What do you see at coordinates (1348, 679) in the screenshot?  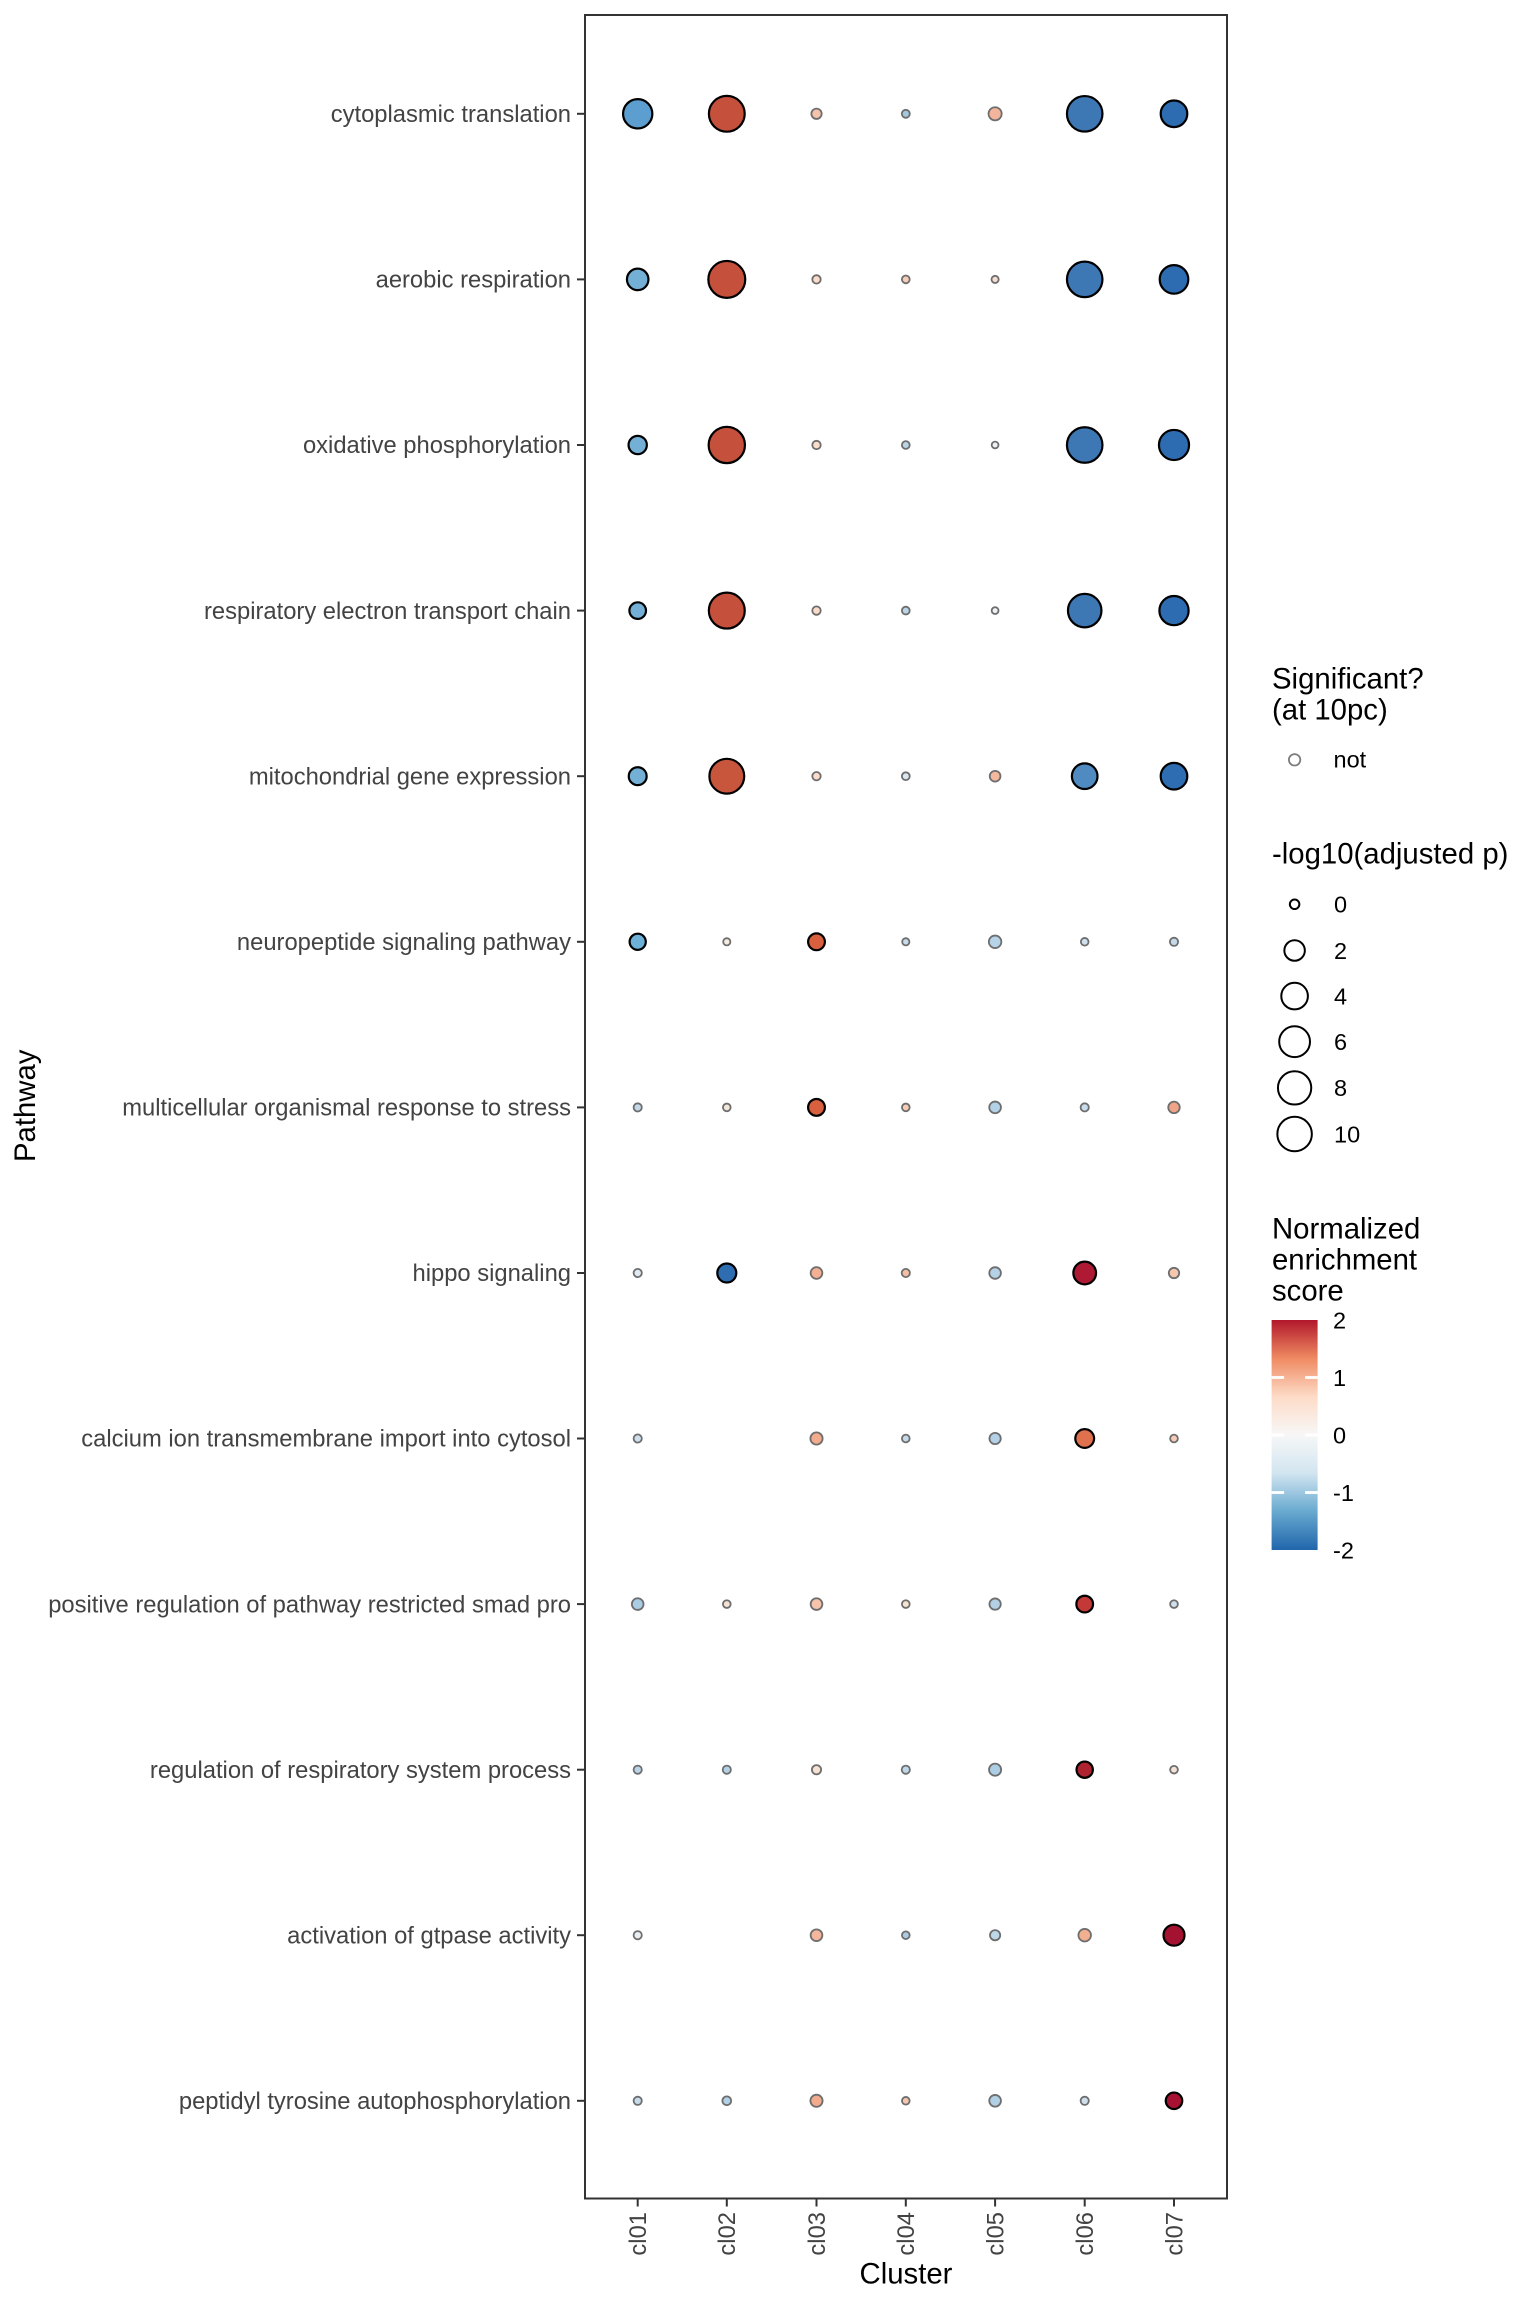 I see `svg-text: Significant?` at bounding box center [1348, 679].